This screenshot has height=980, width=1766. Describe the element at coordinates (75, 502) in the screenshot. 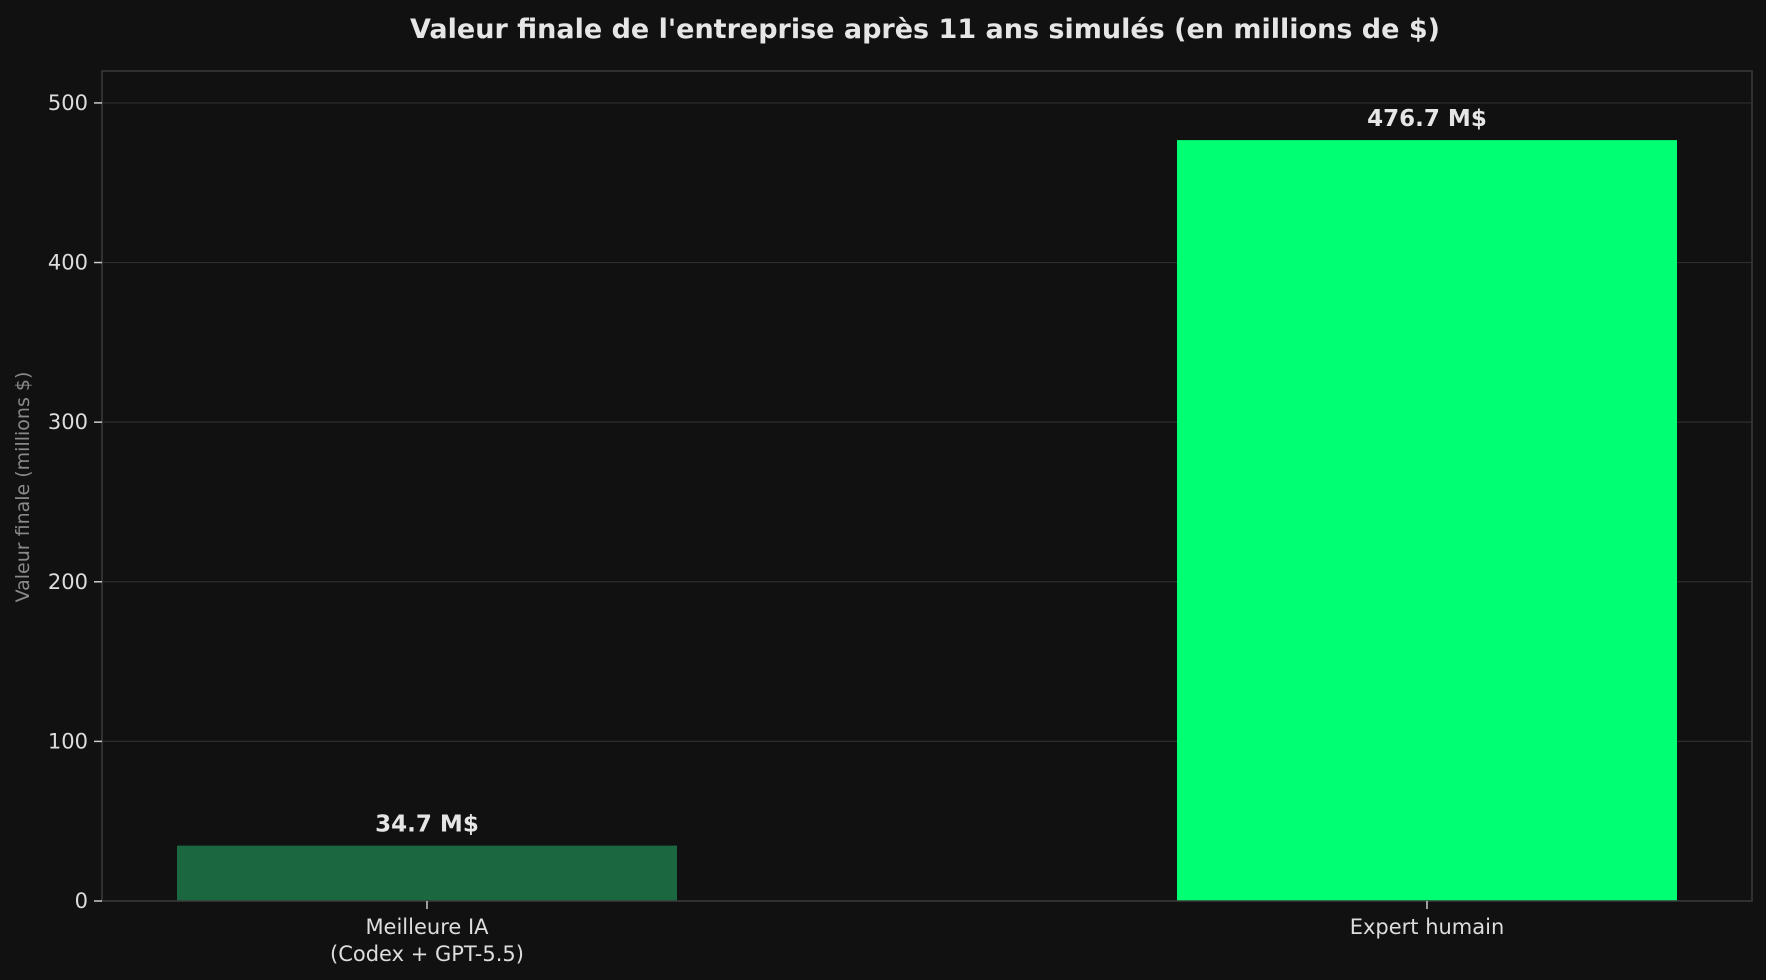

I see `y-axis-ticks: 0 100 200 300 400 500` at that location.